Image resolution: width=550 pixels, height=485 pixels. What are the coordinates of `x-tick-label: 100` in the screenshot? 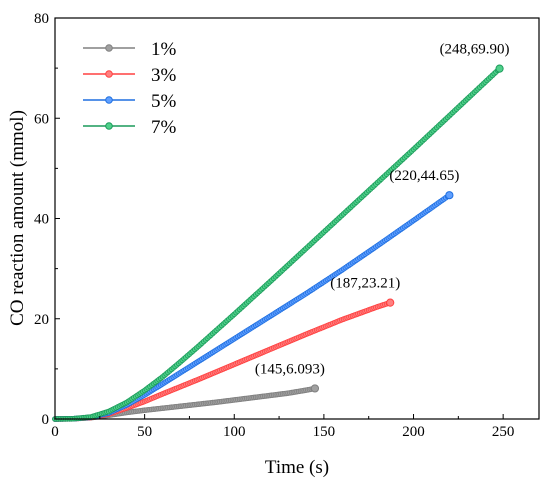 It's located at (234, 432).